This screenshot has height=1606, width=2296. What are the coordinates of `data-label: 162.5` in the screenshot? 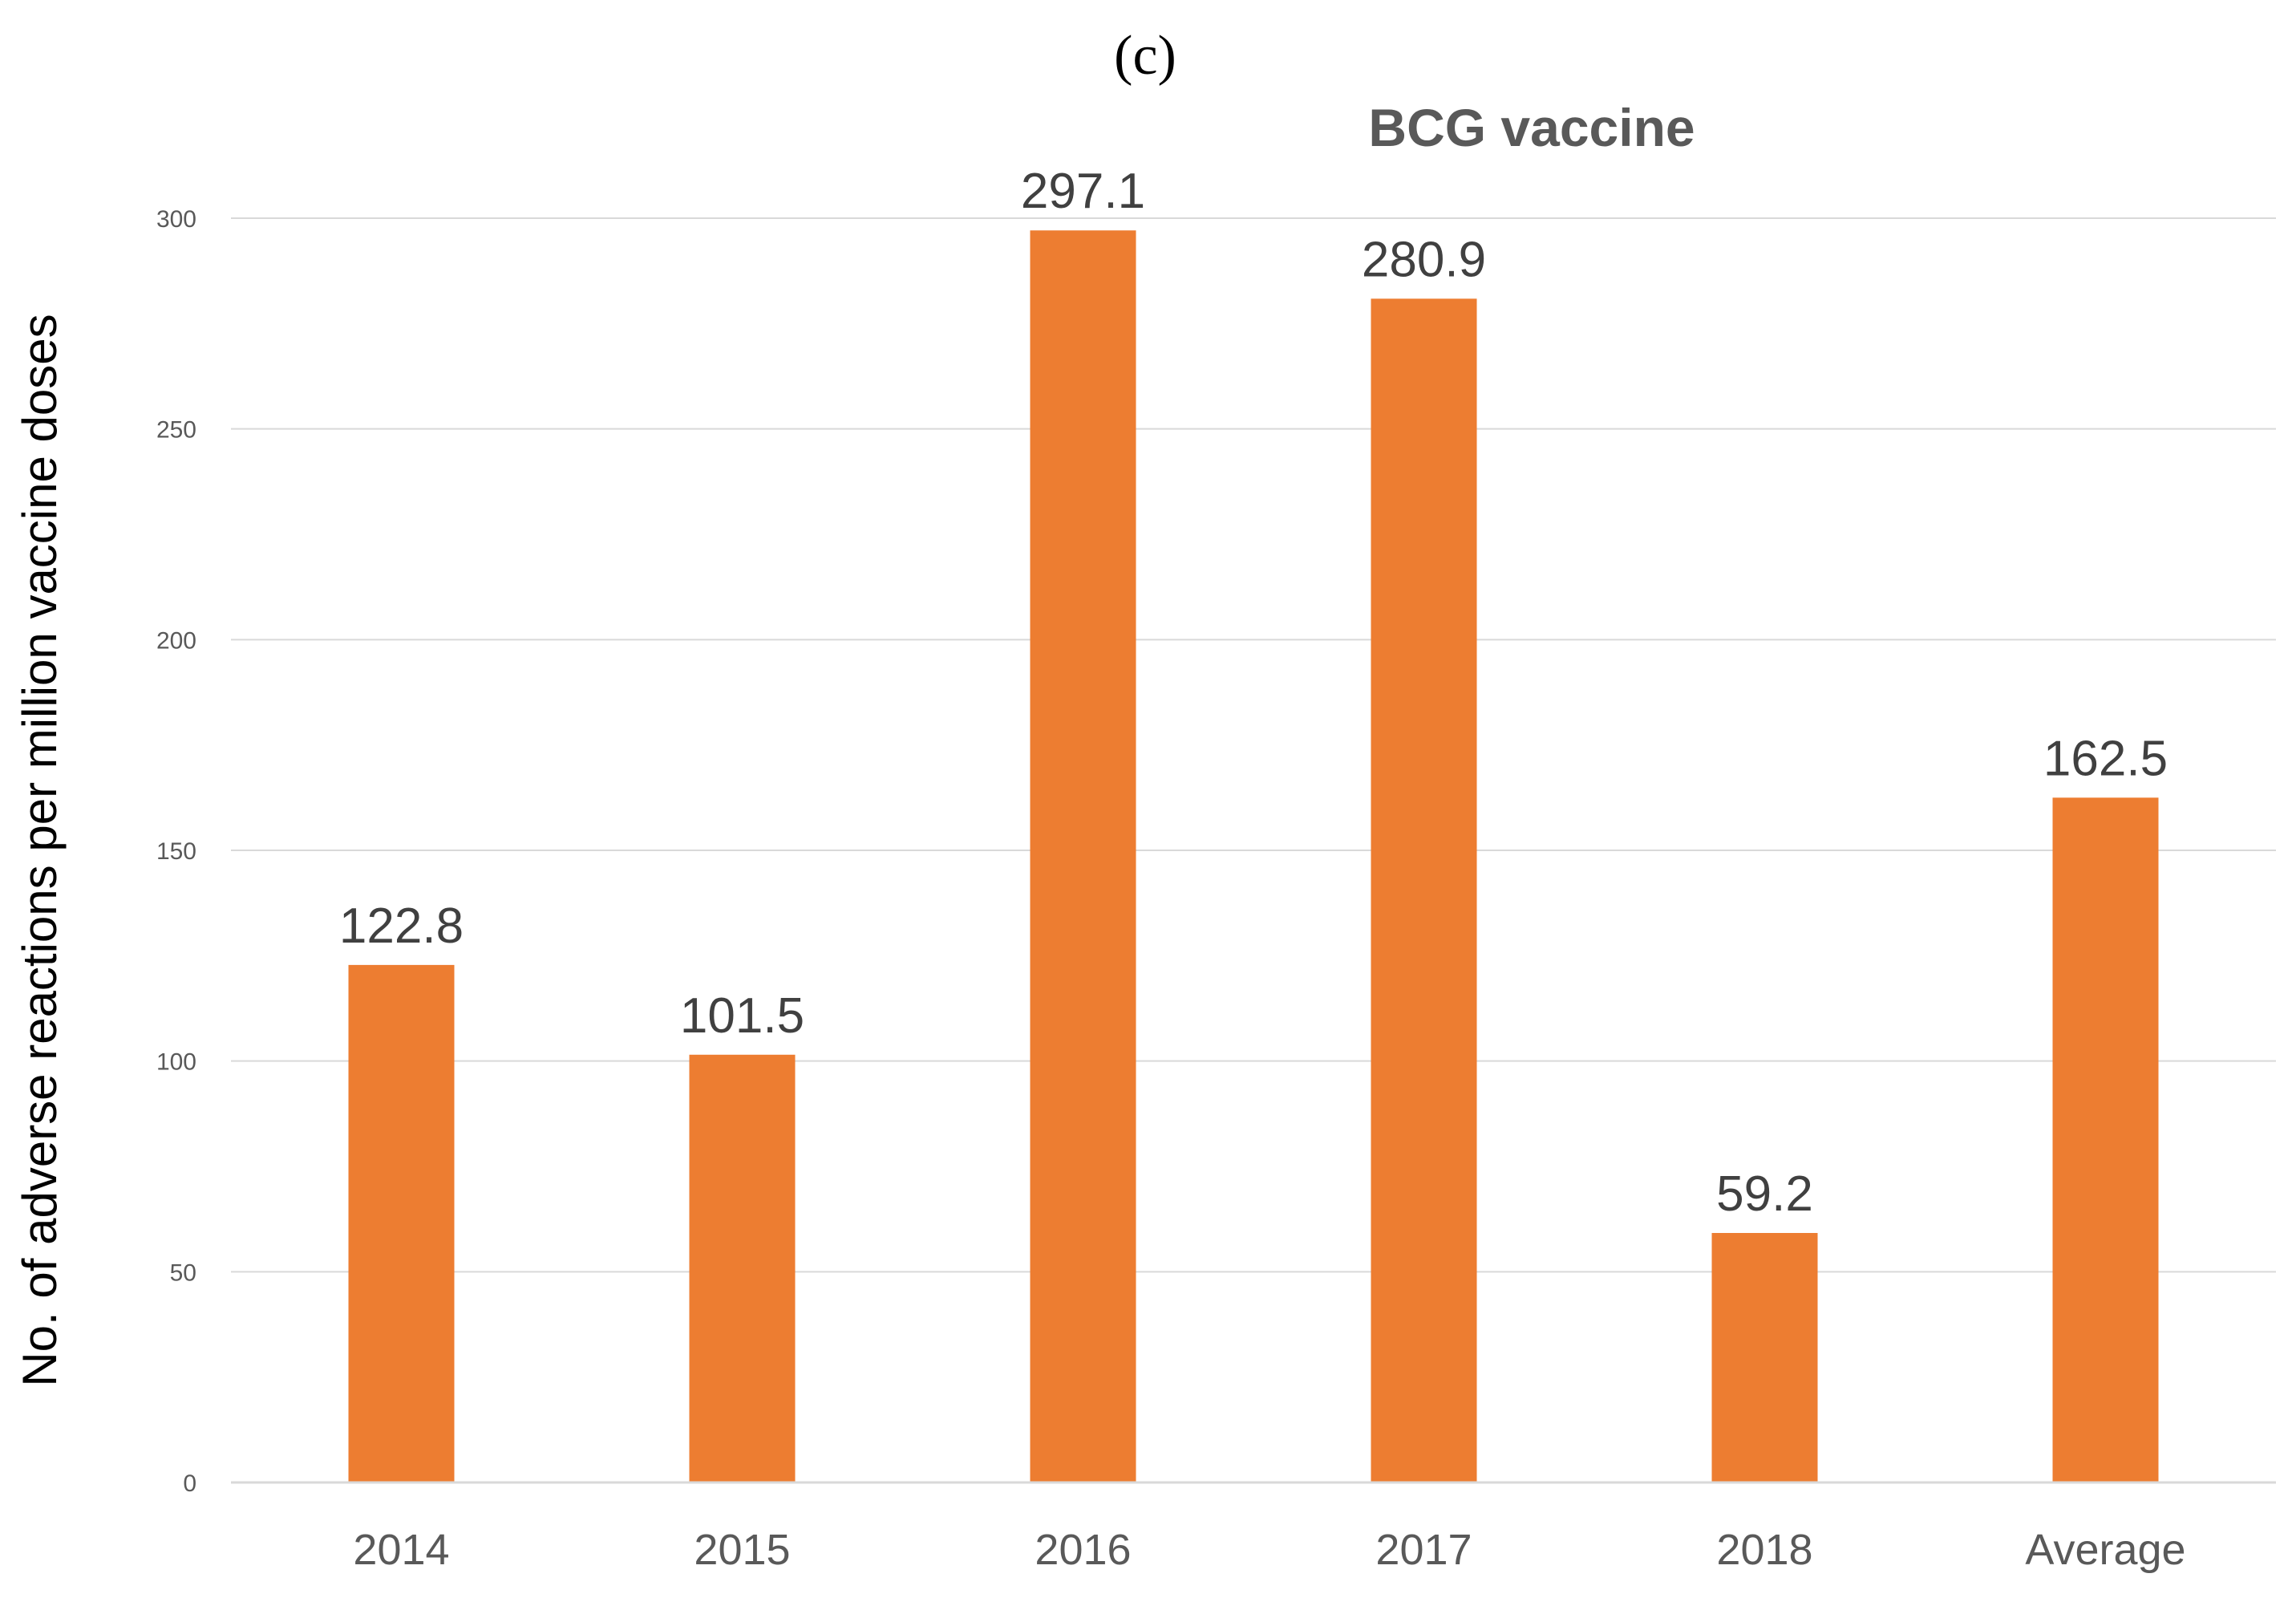 It's located at (2106, 759).